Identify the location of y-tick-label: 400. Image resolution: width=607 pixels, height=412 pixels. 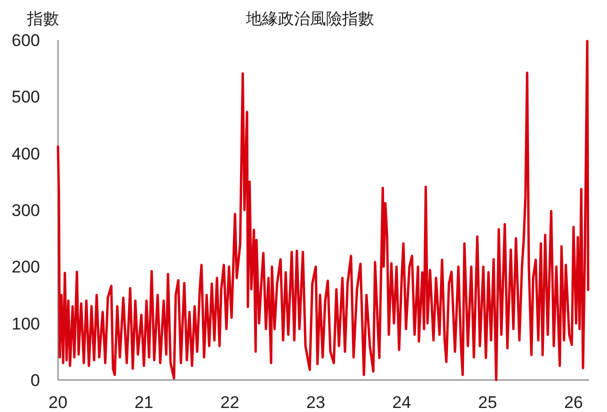
(26, 154).